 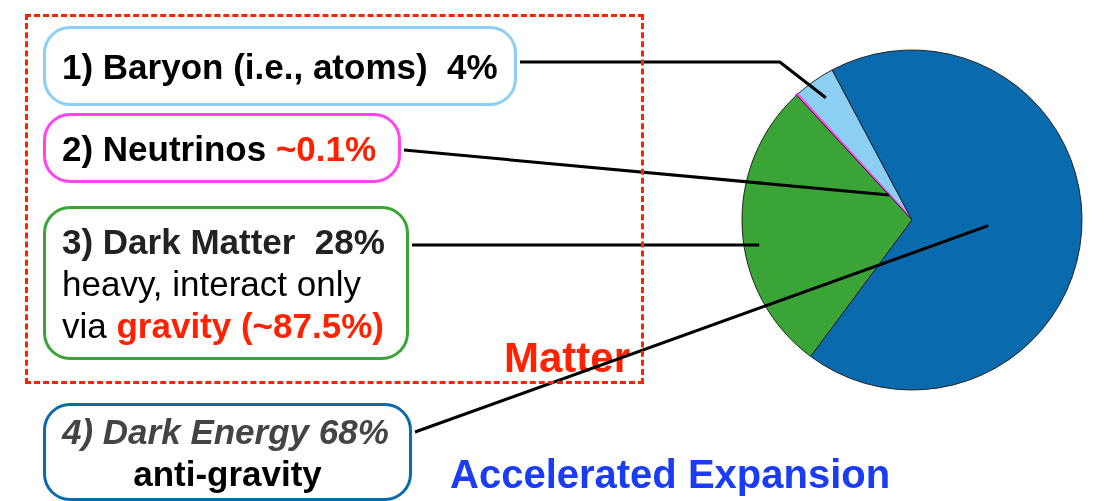 I want to click on data-label: ~0.1%, so click(x=321, y=148).